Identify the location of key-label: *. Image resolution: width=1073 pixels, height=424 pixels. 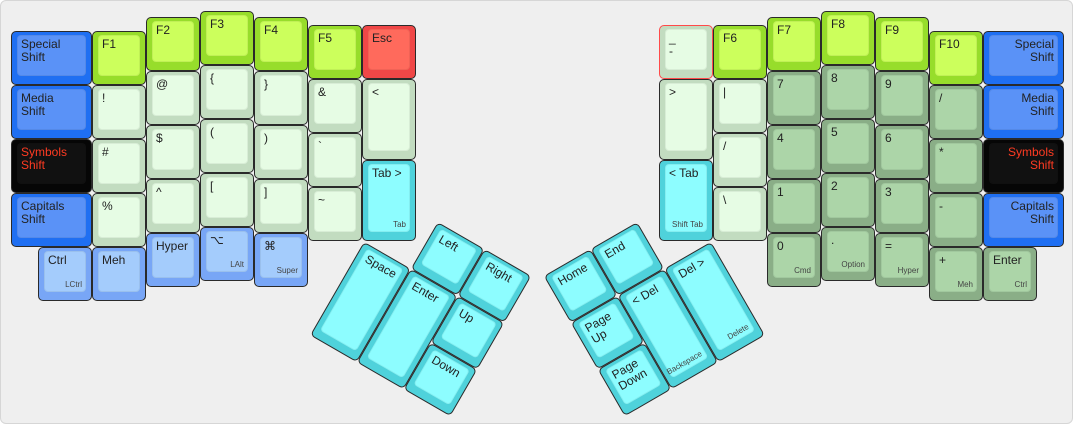
(941, 152).